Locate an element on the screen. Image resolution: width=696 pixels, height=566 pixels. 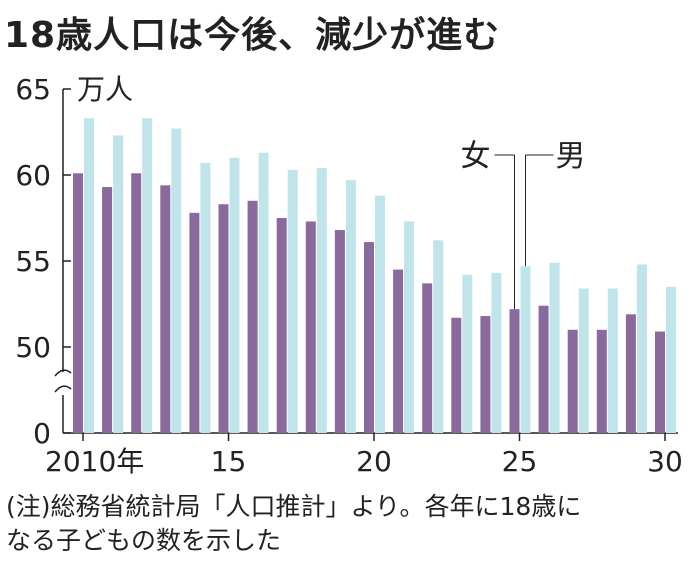
y-tick-label: 60 is located at coordinates (33, 175).